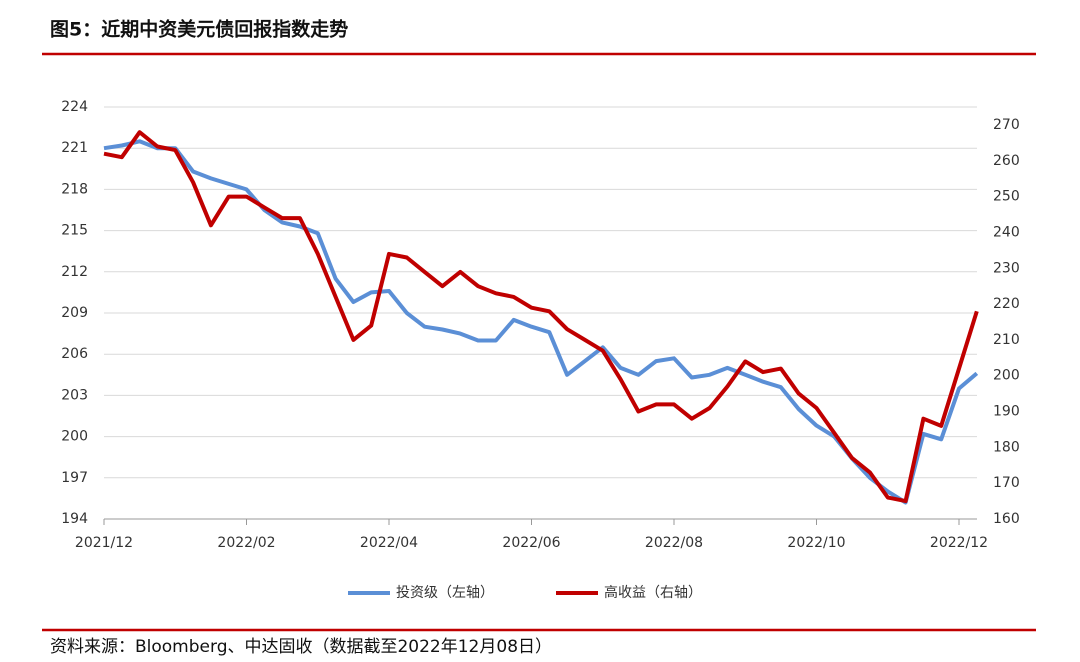  I want to click on y2-tick-label: 190, so click(1006, 412).